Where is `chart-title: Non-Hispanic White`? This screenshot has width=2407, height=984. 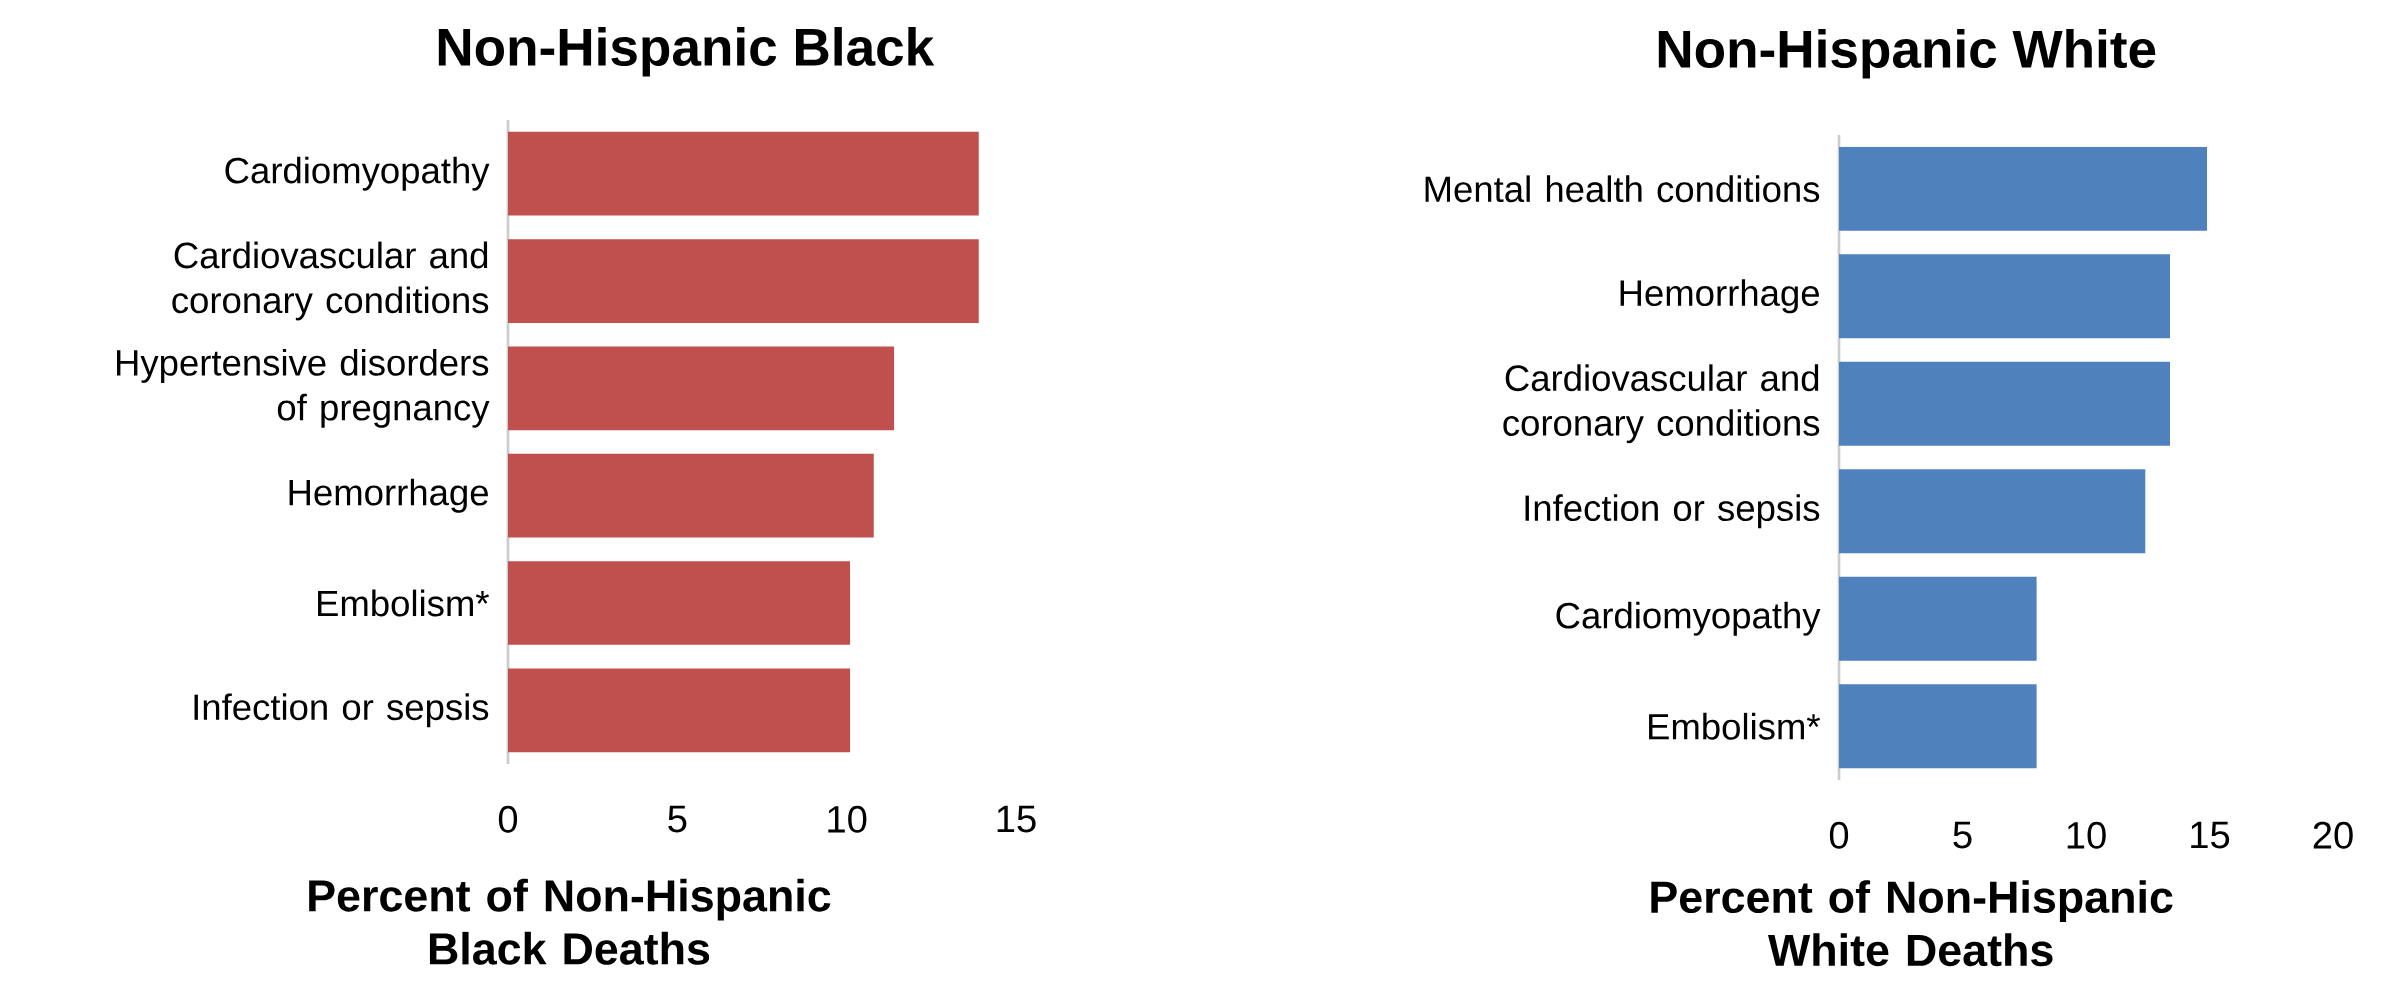 chart-title: Non-Hispanic White is located at coordinates (1907, 54).